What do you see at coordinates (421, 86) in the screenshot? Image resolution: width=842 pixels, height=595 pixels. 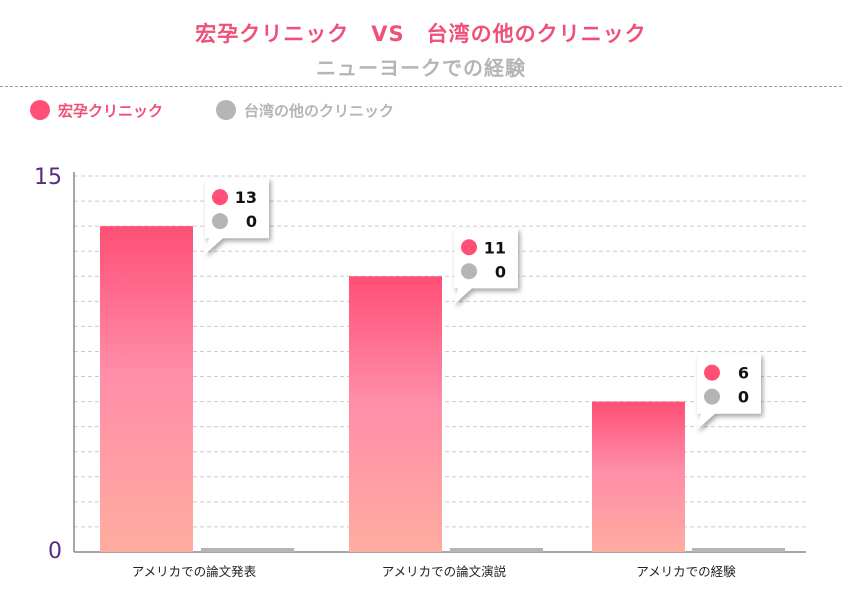 I see `title-divider` at bounding box center [421, 86].